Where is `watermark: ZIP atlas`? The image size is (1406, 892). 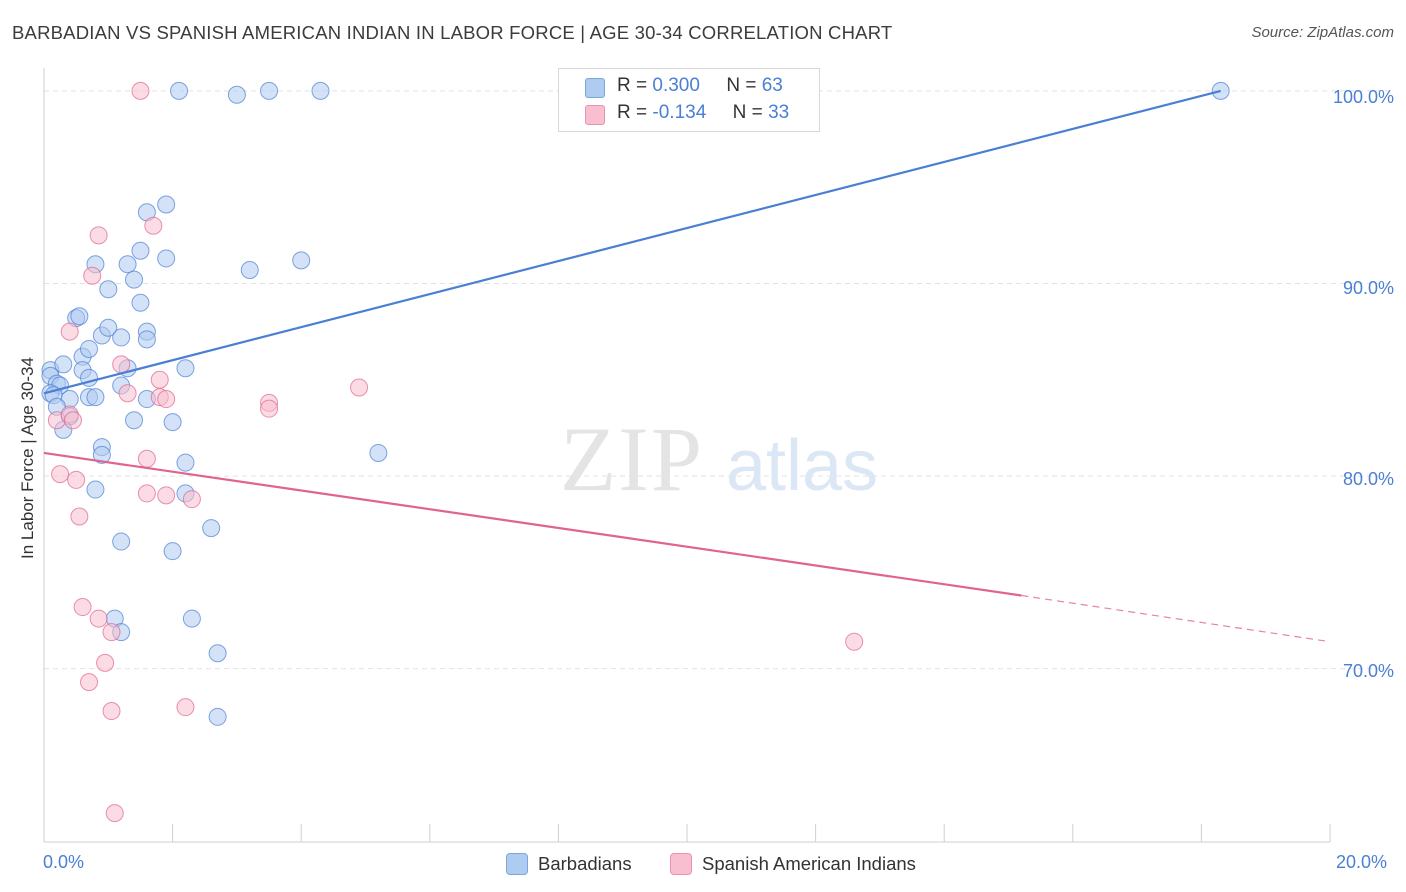
watermark: ZIP atlas is located at coordinates (719, 459).